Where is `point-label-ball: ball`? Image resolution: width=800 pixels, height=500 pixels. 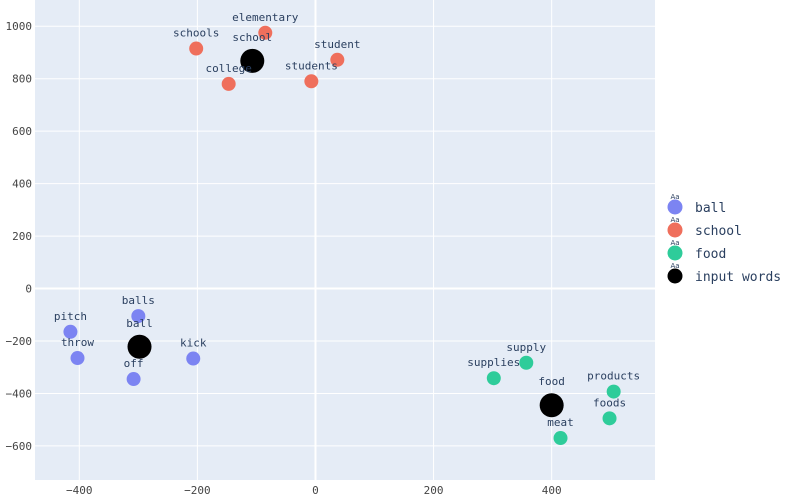
point-label-ball: ball is located at coordinates (139, 323).